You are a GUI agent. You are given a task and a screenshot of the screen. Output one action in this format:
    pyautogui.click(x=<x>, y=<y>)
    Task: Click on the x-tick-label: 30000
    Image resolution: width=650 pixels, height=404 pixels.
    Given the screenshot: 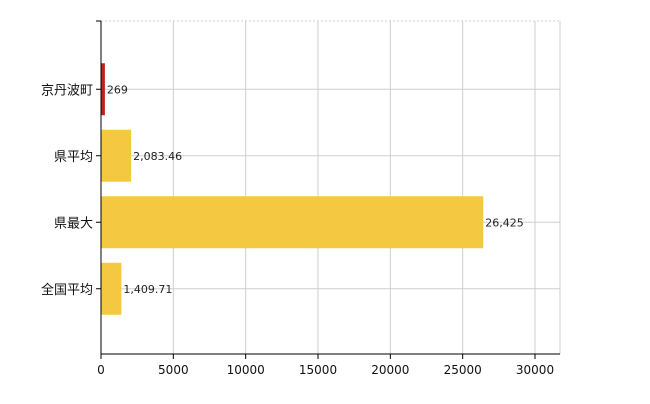 What is the action you would take?
    pyautogui.click(x=535, y=370)
    